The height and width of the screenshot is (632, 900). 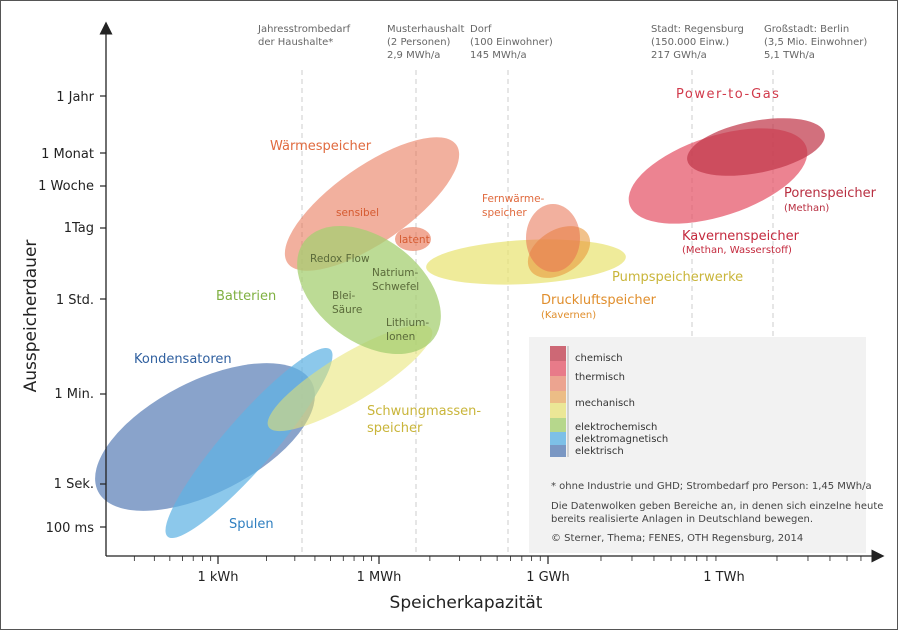 I want to click on y-tick-label-1monat: 1 Monat, so click(x=67, y=154).